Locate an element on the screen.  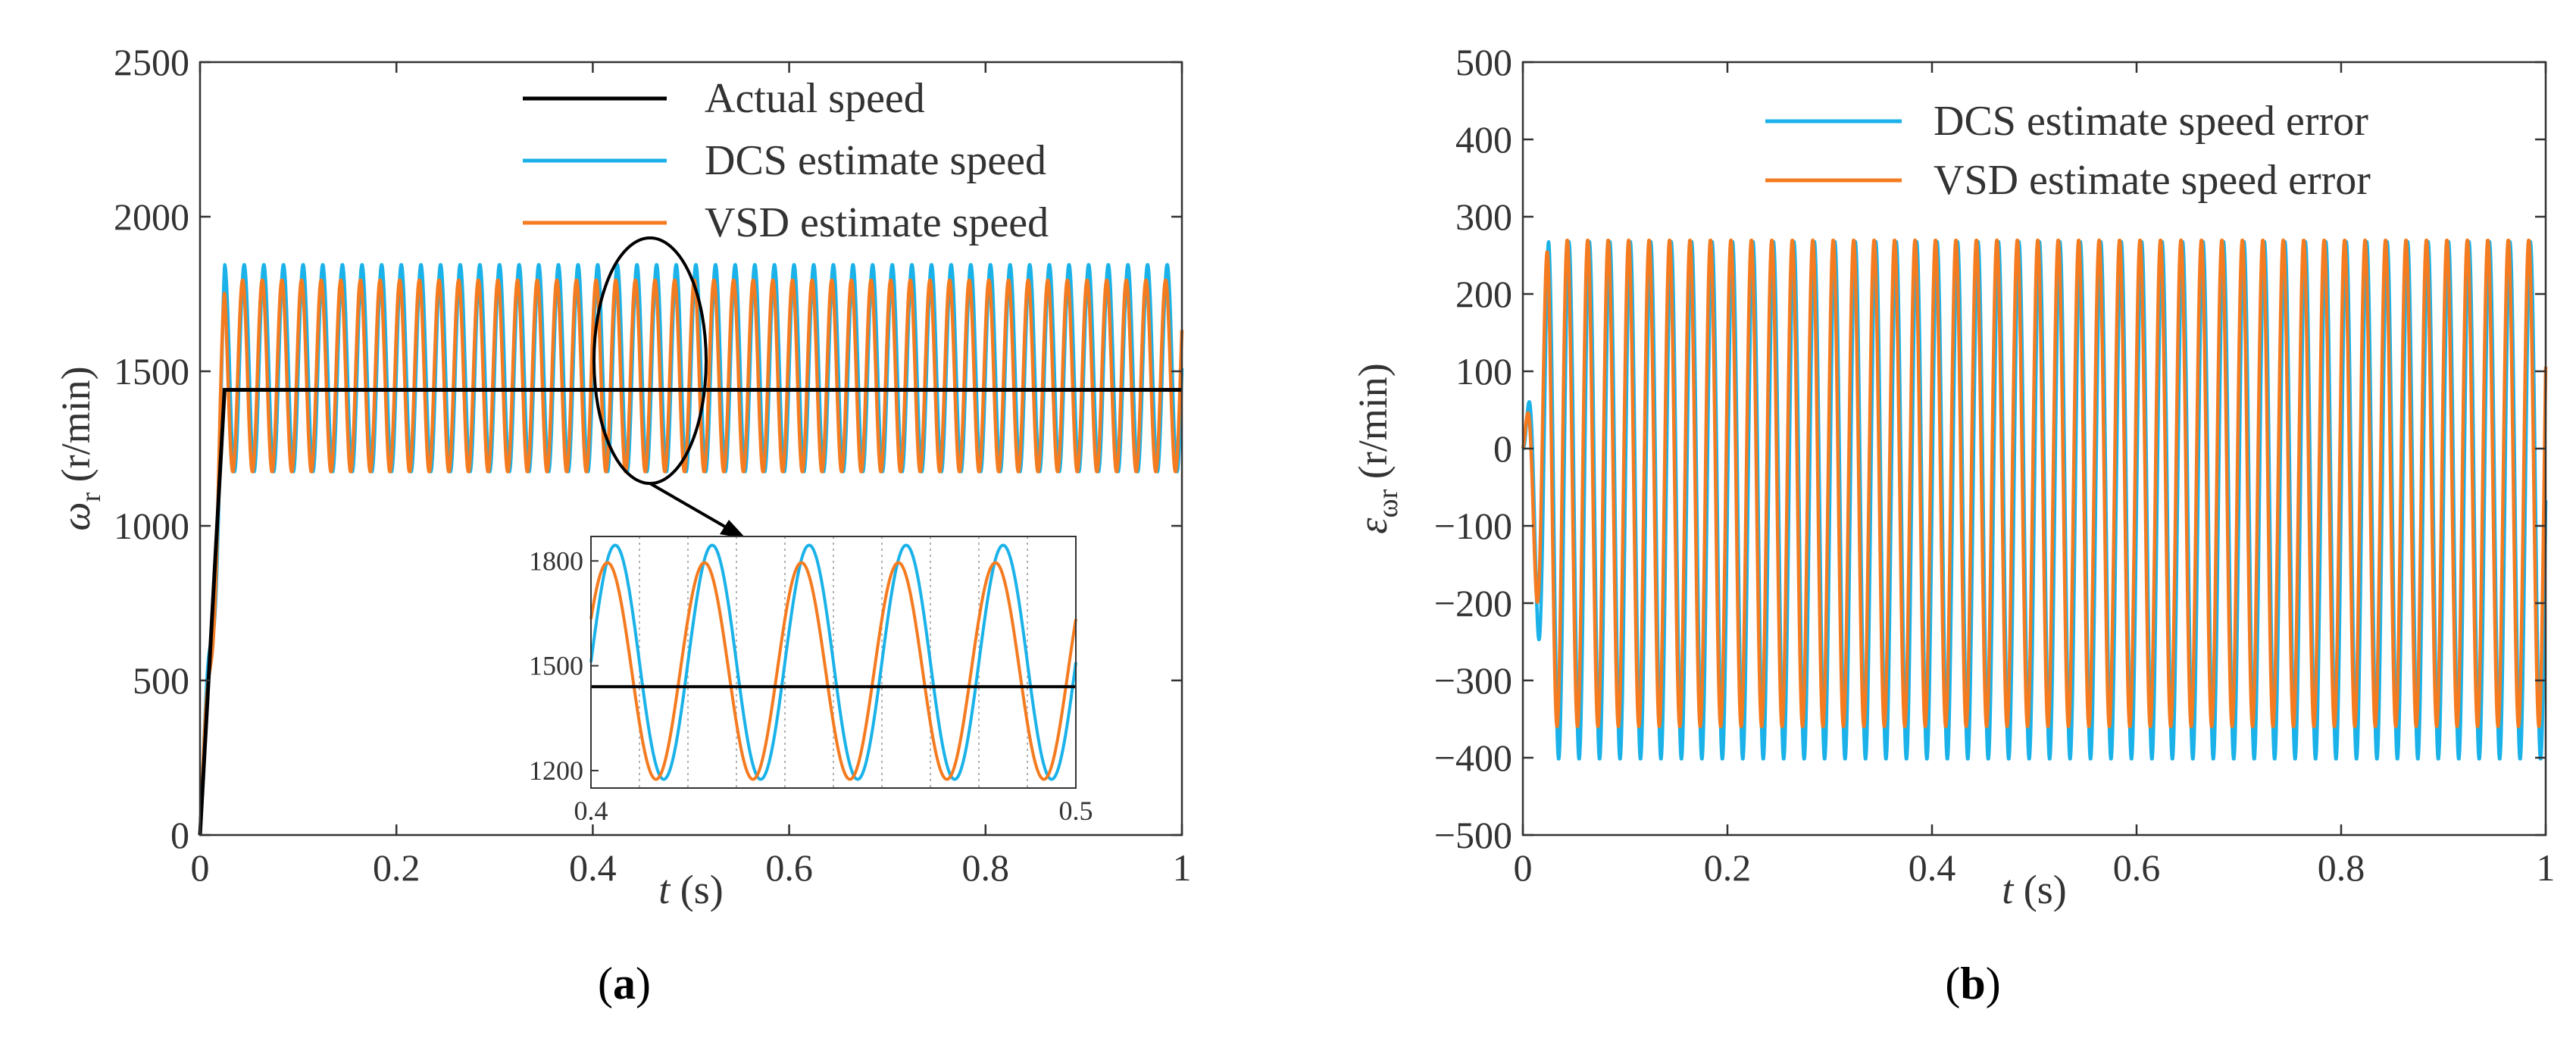
inset-series is located at coordinates (833, 662).